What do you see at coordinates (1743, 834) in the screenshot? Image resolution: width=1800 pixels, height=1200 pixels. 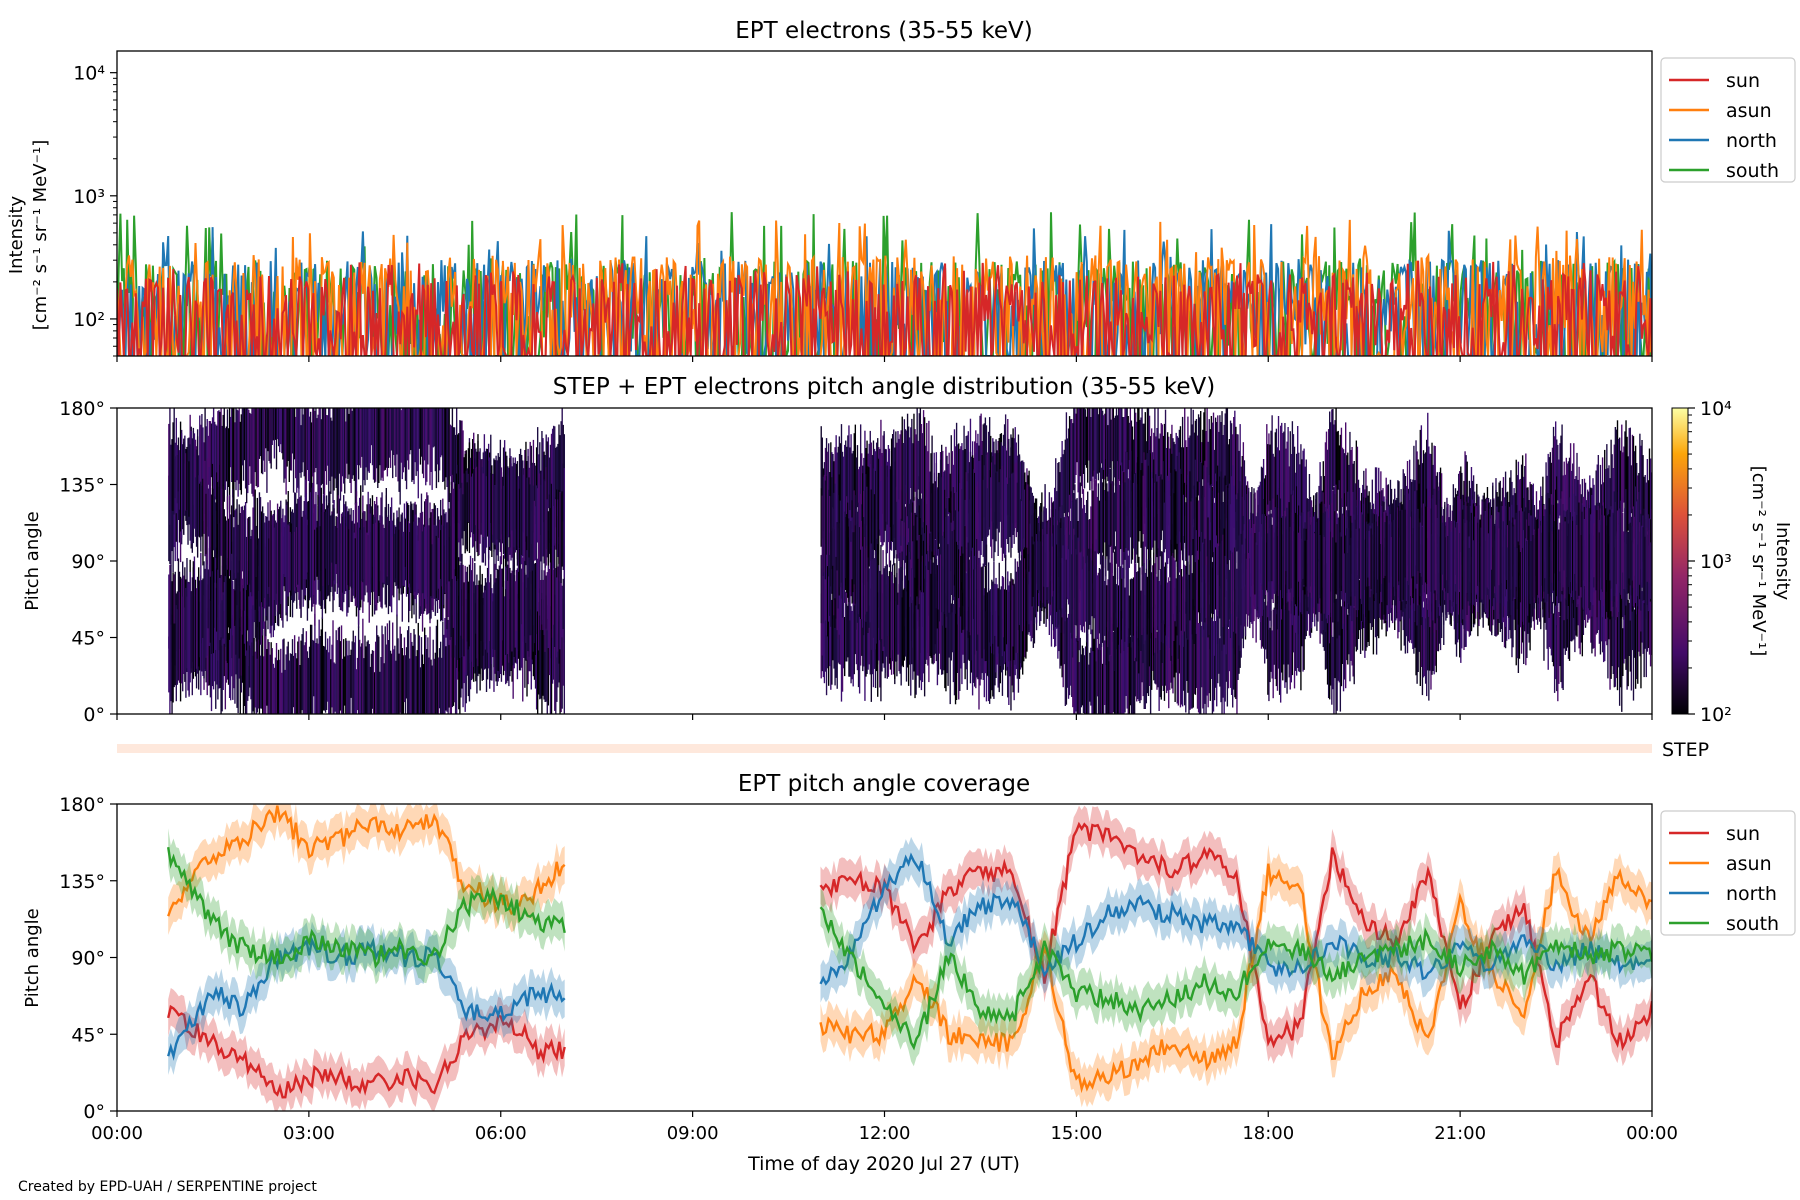 I see `legend-label-sun: sun` at bounding box center [1743, 834].